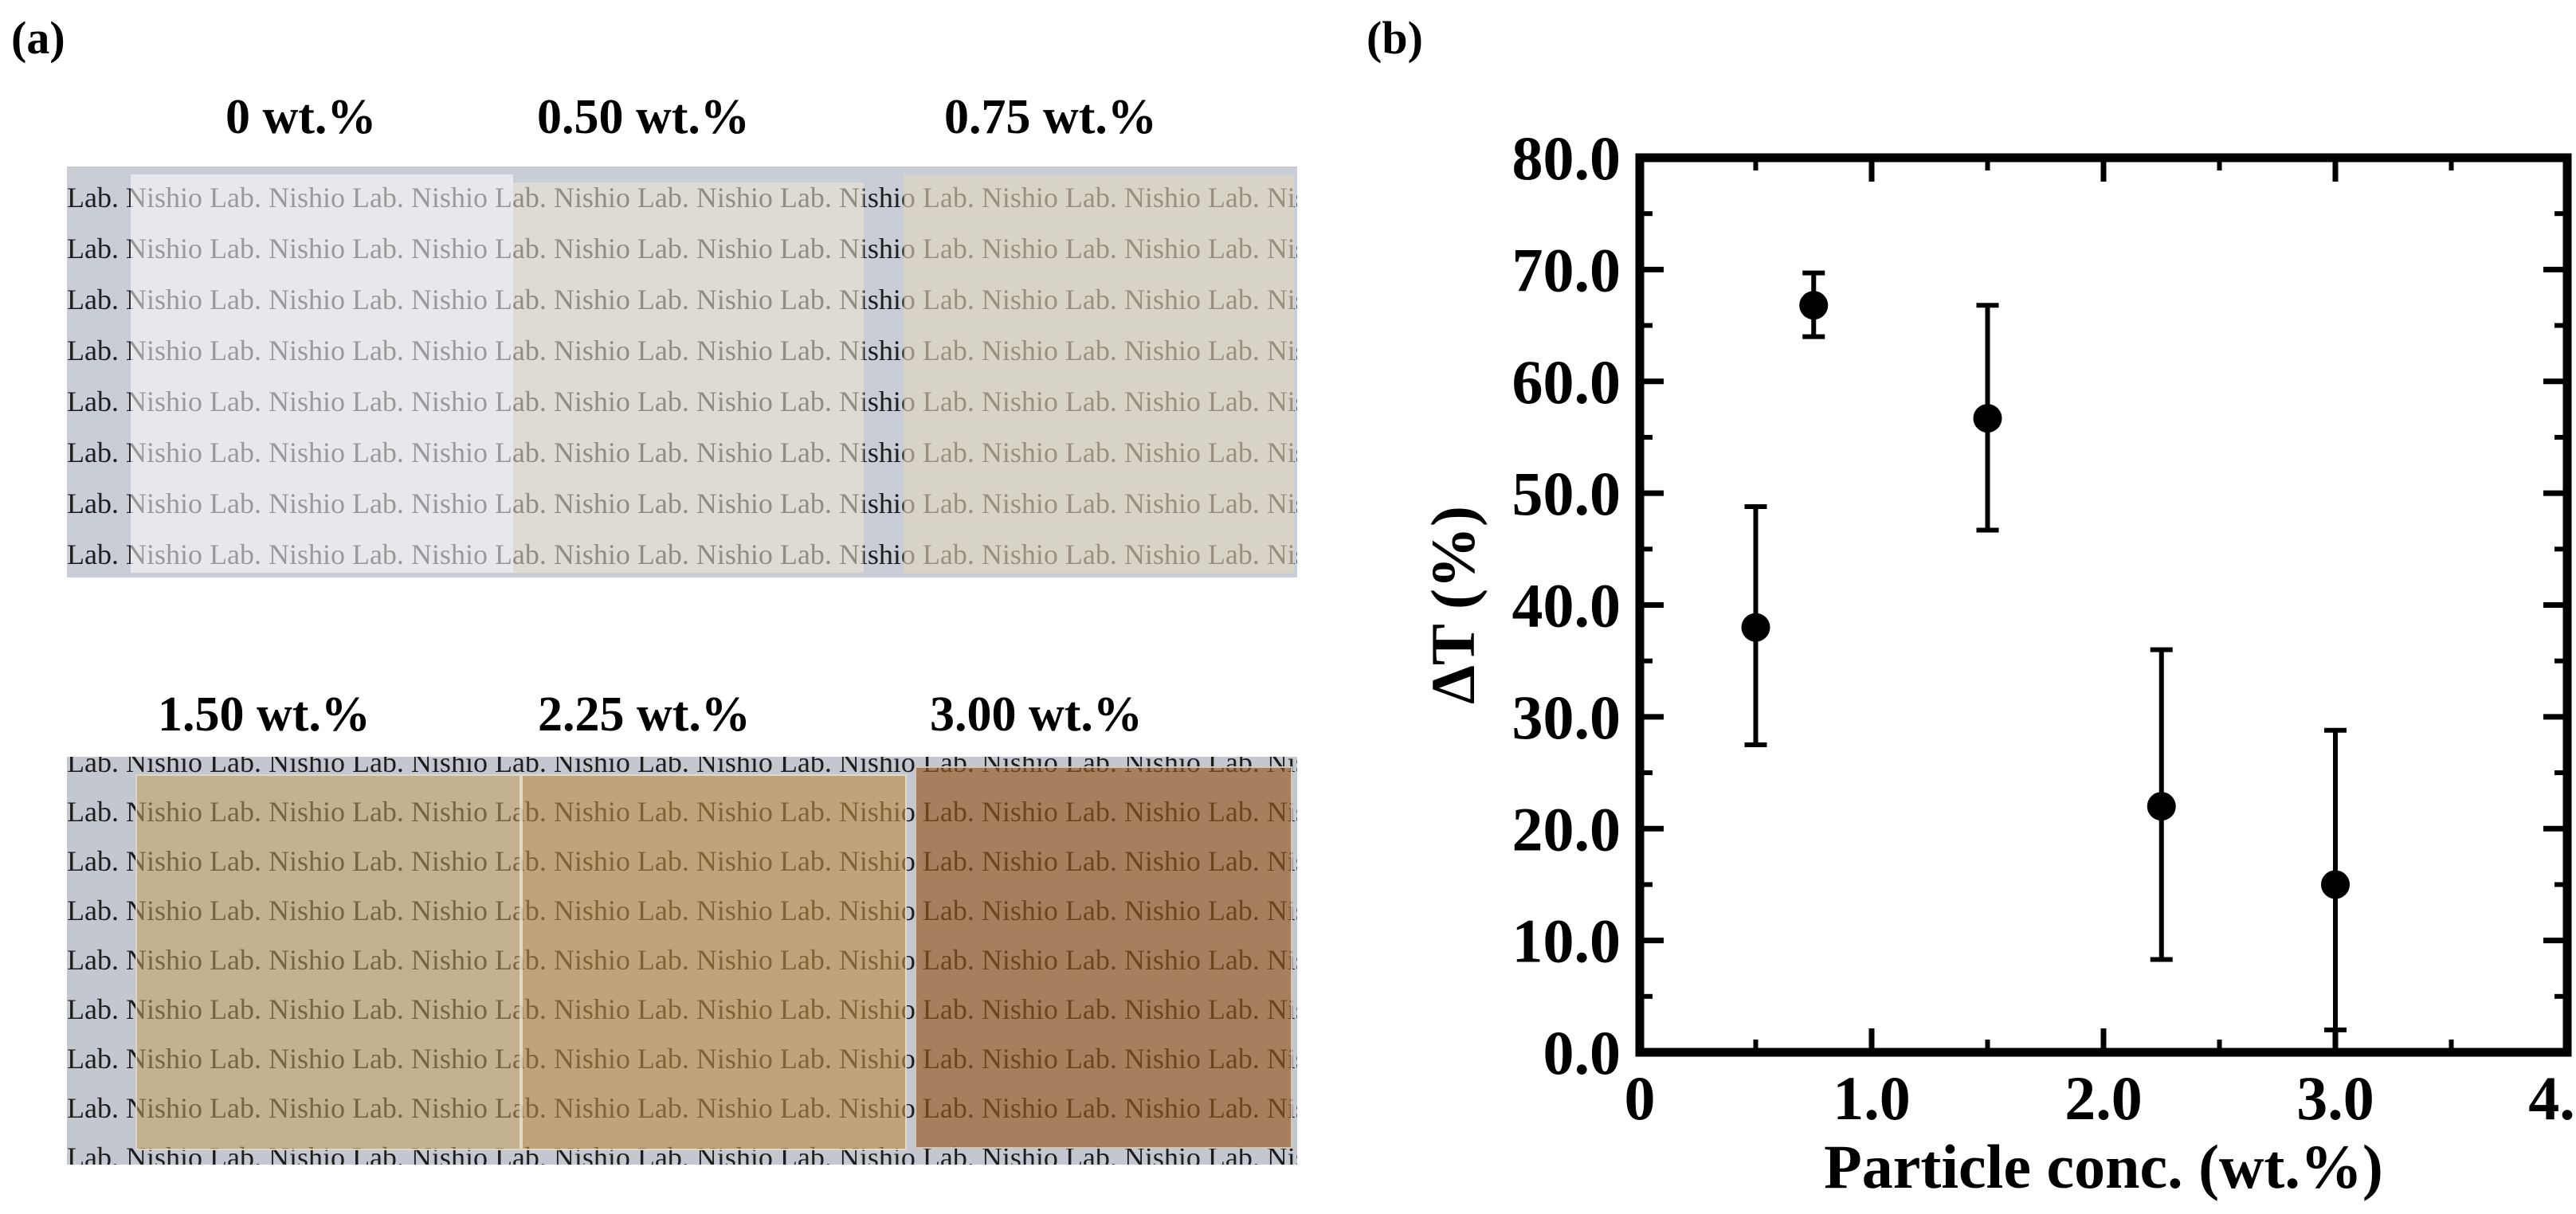  Describe the element at coordinates (2335, 1098) in the screenshot. I see `x-tick-label: 3.0` at that location.